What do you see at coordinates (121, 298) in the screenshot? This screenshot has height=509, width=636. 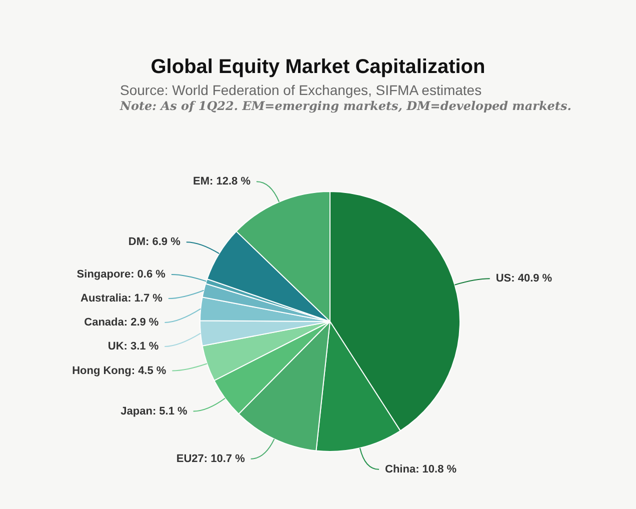 I see `slice-label: Australia: 1.7 %` at bounding box center [121, 298].